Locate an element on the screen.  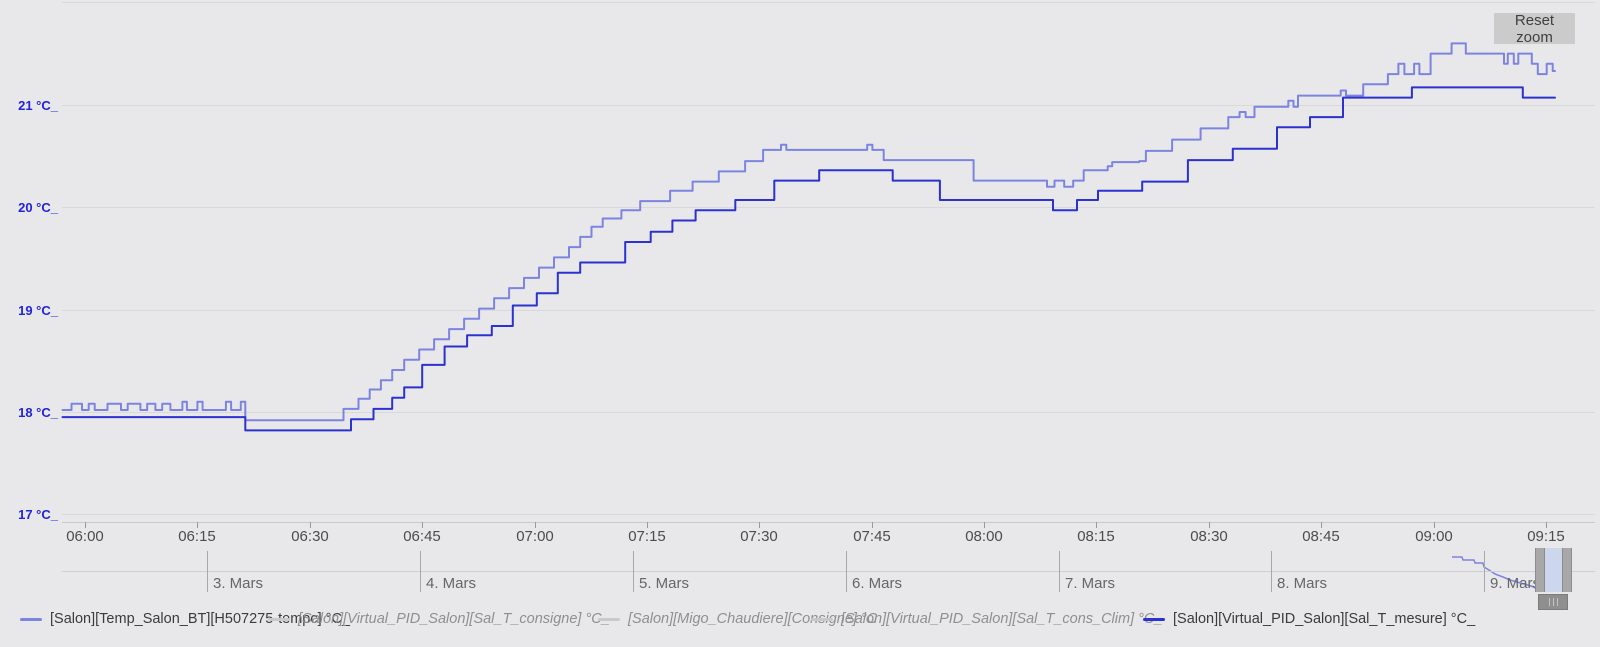
x-axis-label-08:45: 08:45 is located at coordinates (1321, 536).